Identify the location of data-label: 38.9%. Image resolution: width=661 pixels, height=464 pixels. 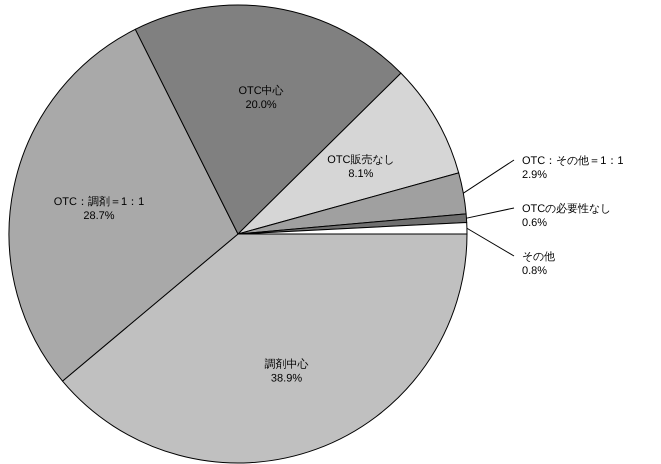
(286, 378).